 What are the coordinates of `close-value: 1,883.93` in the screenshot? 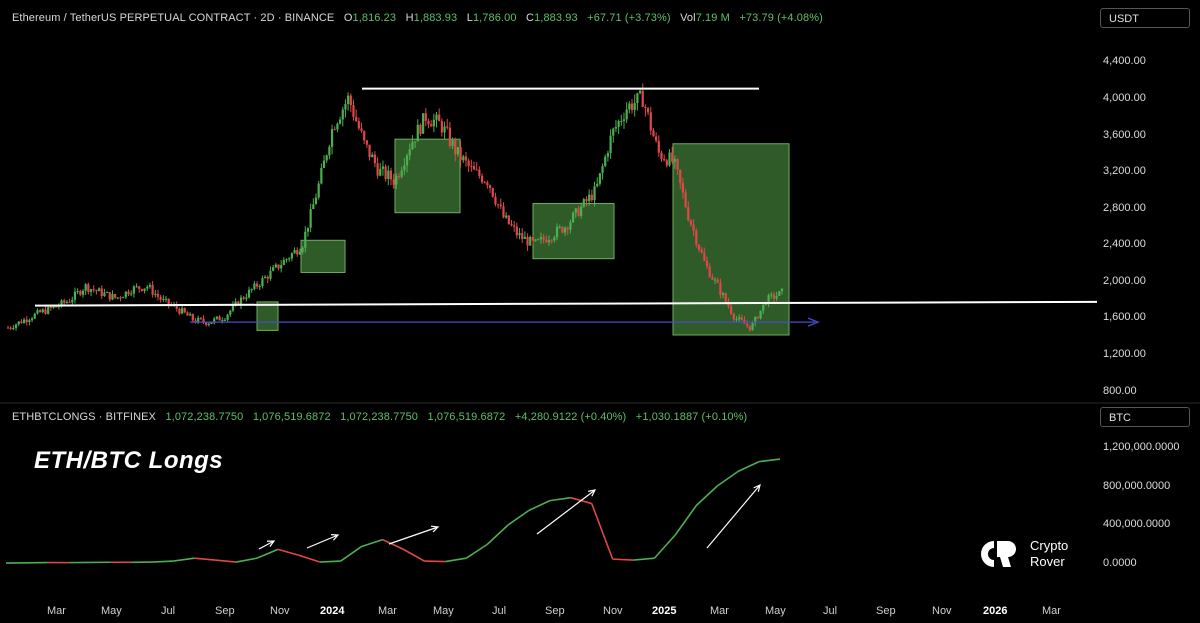 It's located at (556, 18).